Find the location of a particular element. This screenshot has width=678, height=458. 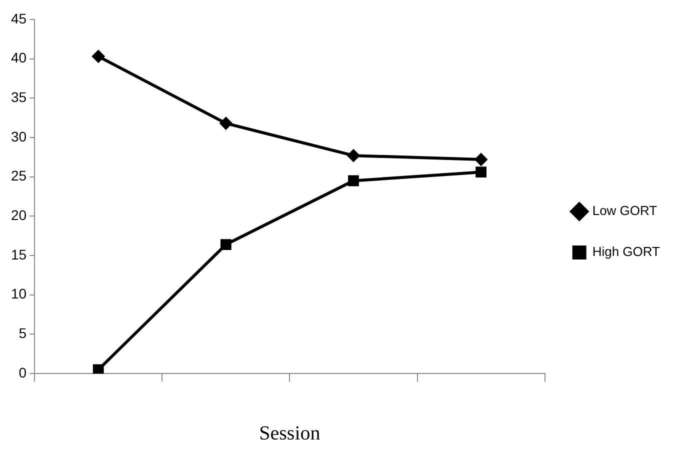

y-tick-label: 30 is located at coordinates (18, 136).